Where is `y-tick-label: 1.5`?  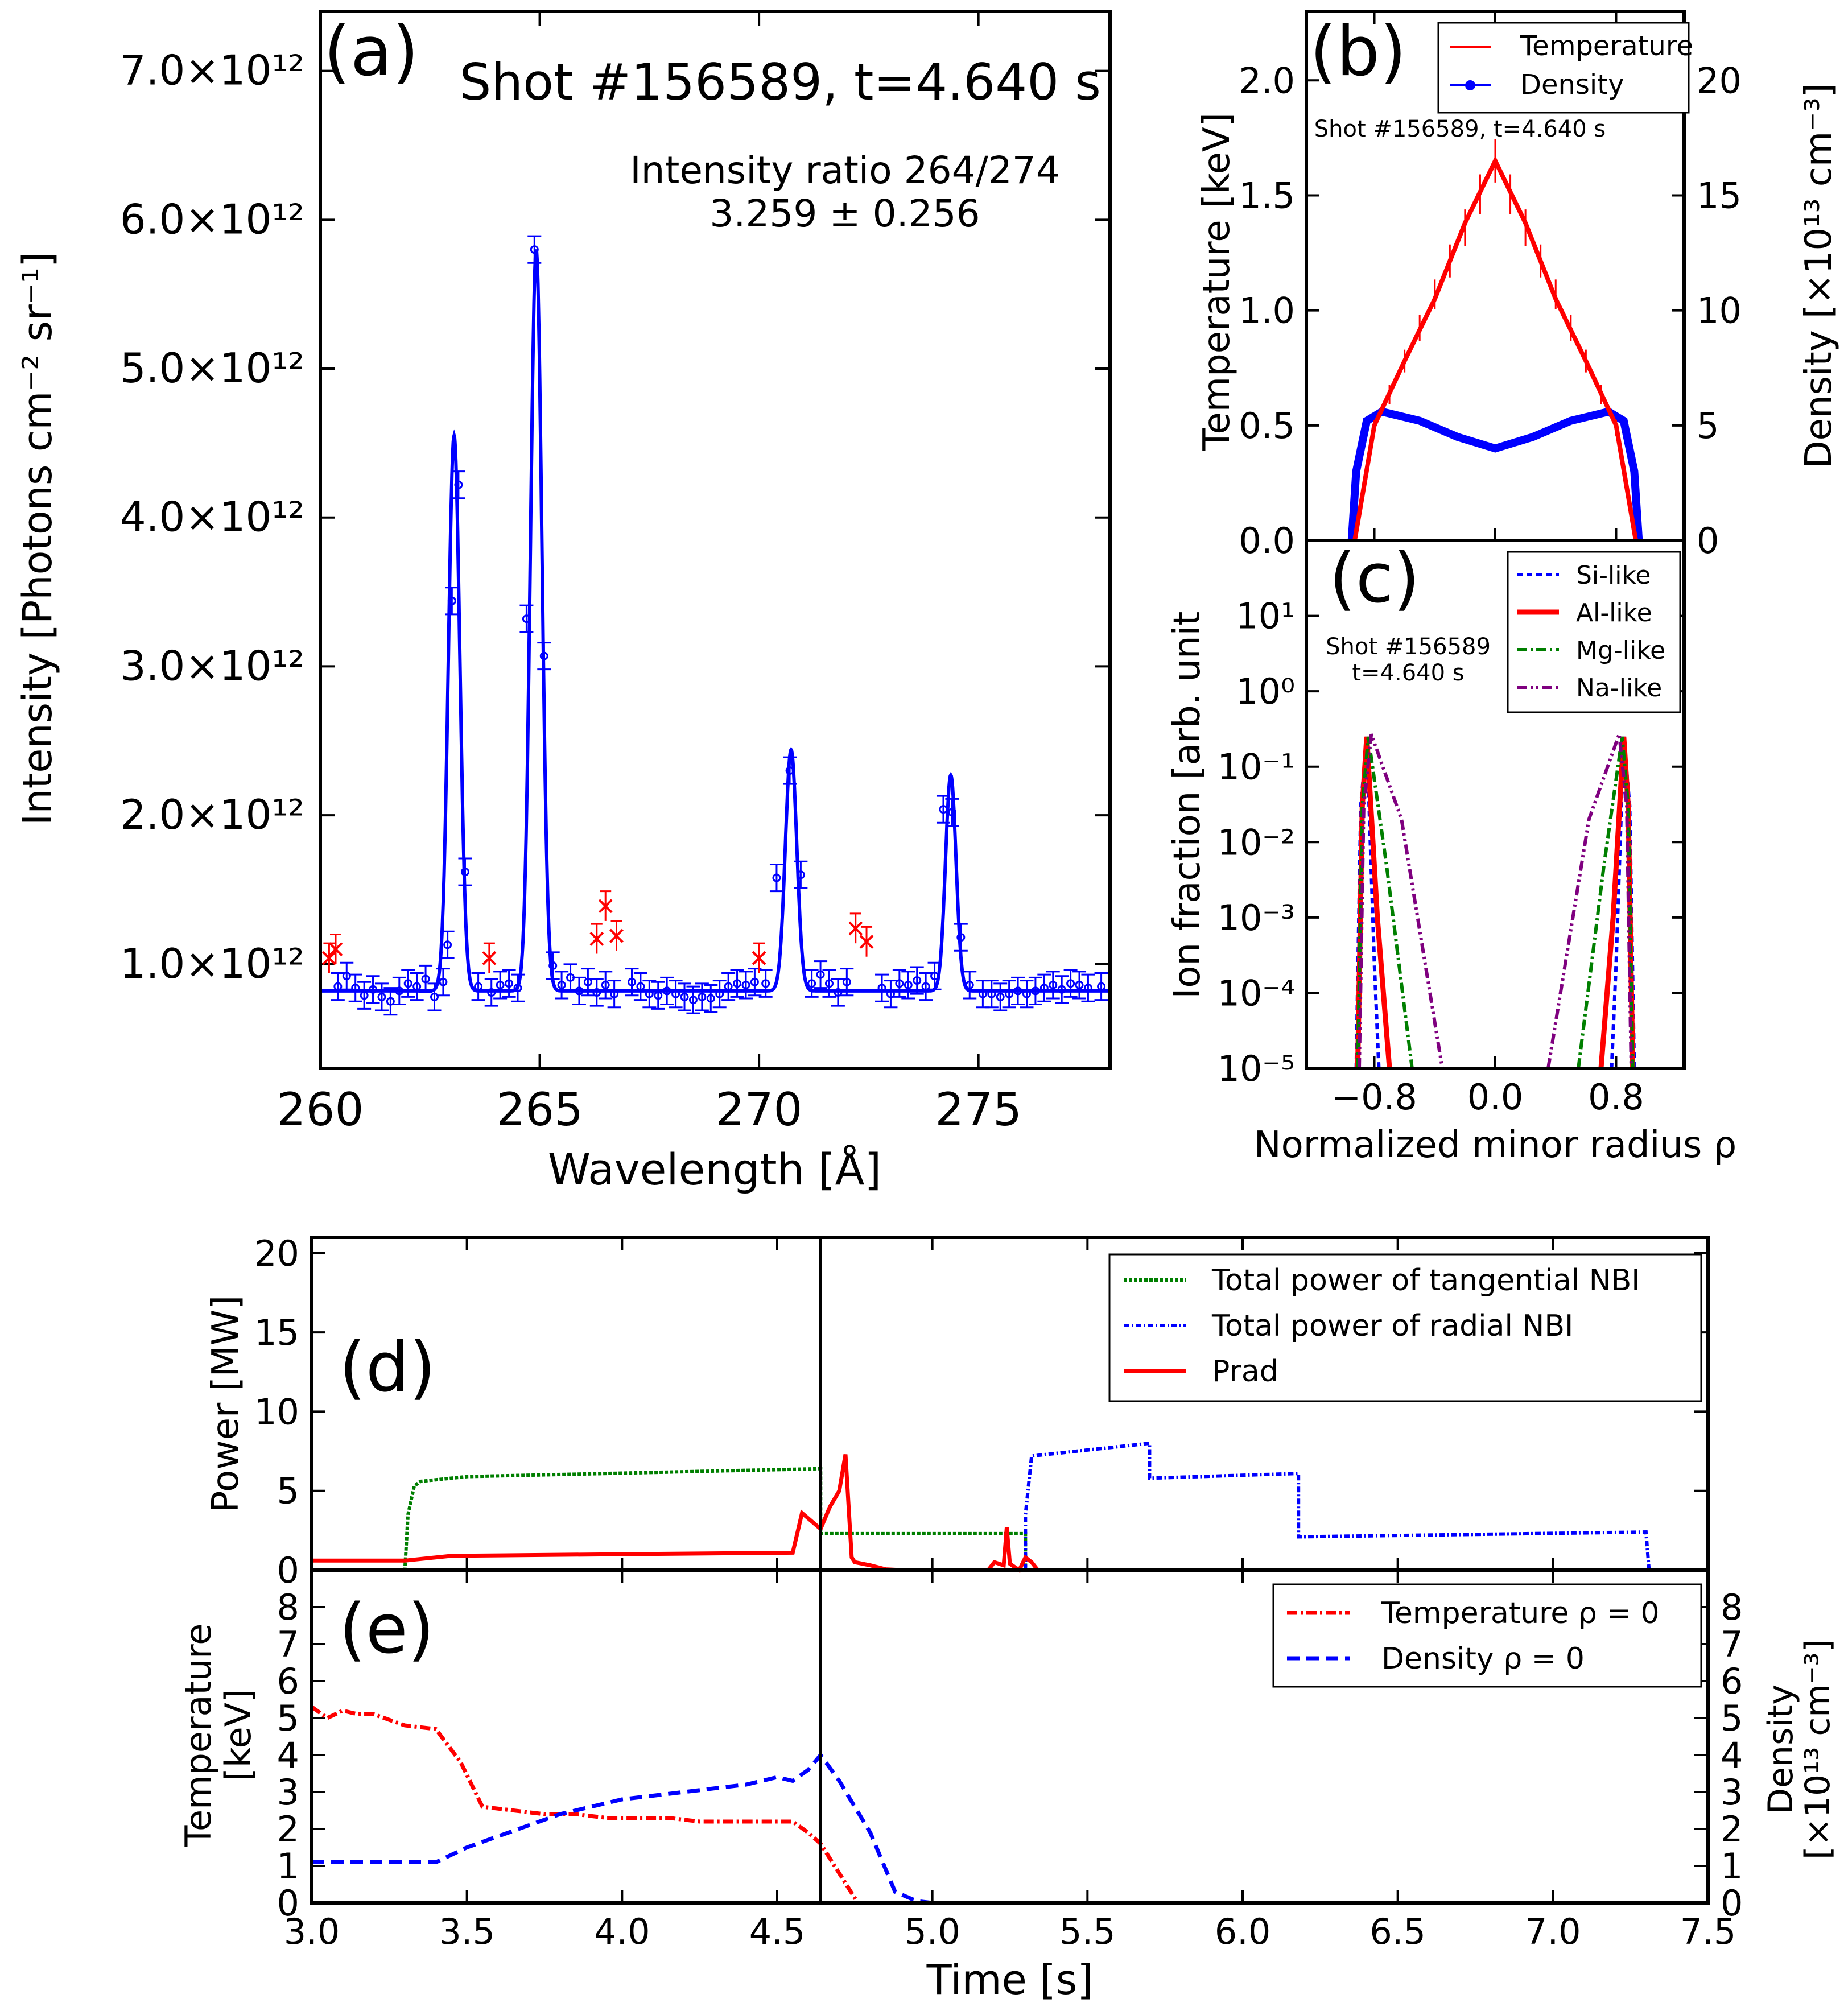 y-tick-label: 1.5 is located at coordinates (1267, 195).